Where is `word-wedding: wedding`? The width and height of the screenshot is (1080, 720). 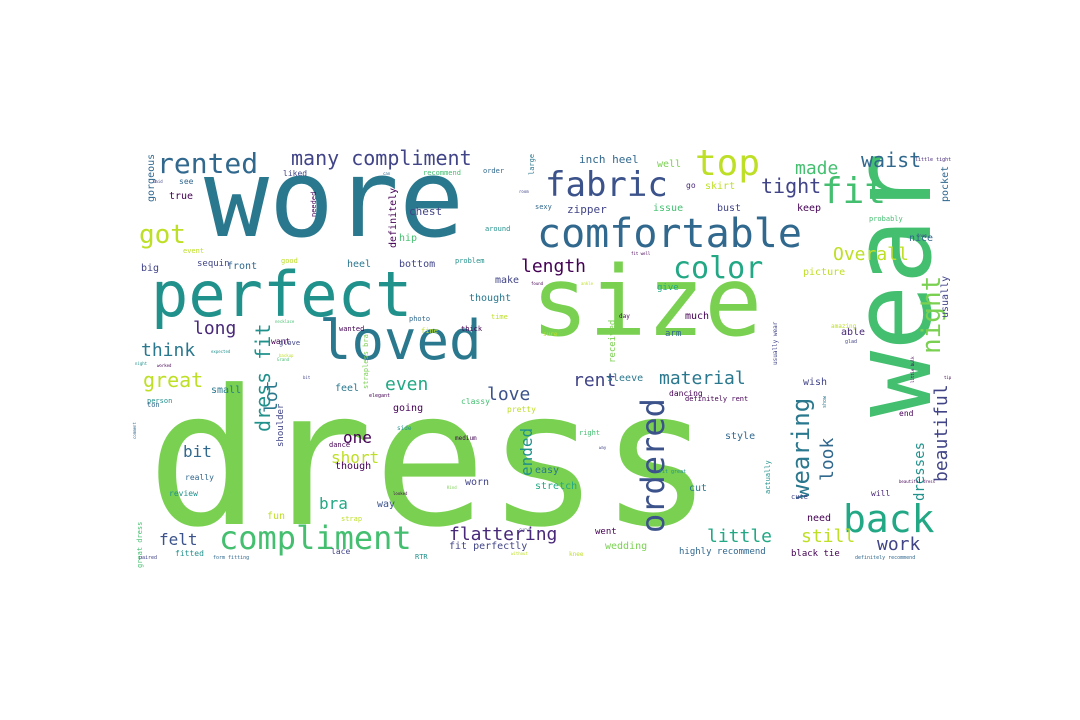 word-wedding: wedding is located at coordinates (626, 546).